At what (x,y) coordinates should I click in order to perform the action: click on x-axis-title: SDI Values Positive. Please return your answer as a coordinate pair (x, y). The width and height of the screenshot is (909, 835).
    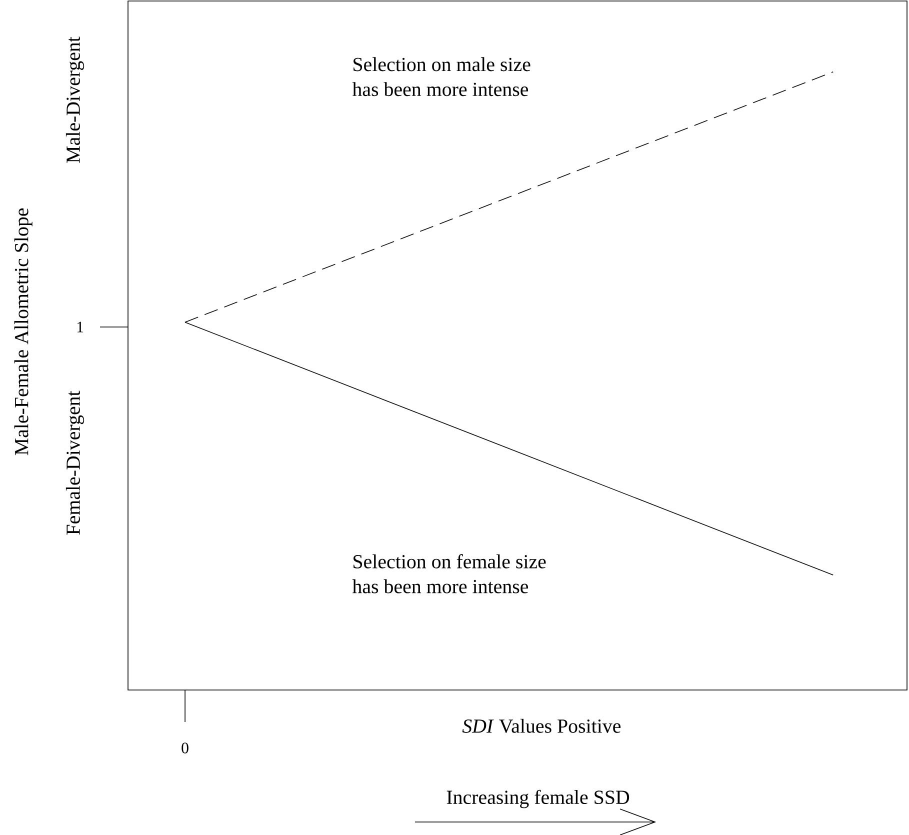
    Looking at the image, I should click on (541, 725).